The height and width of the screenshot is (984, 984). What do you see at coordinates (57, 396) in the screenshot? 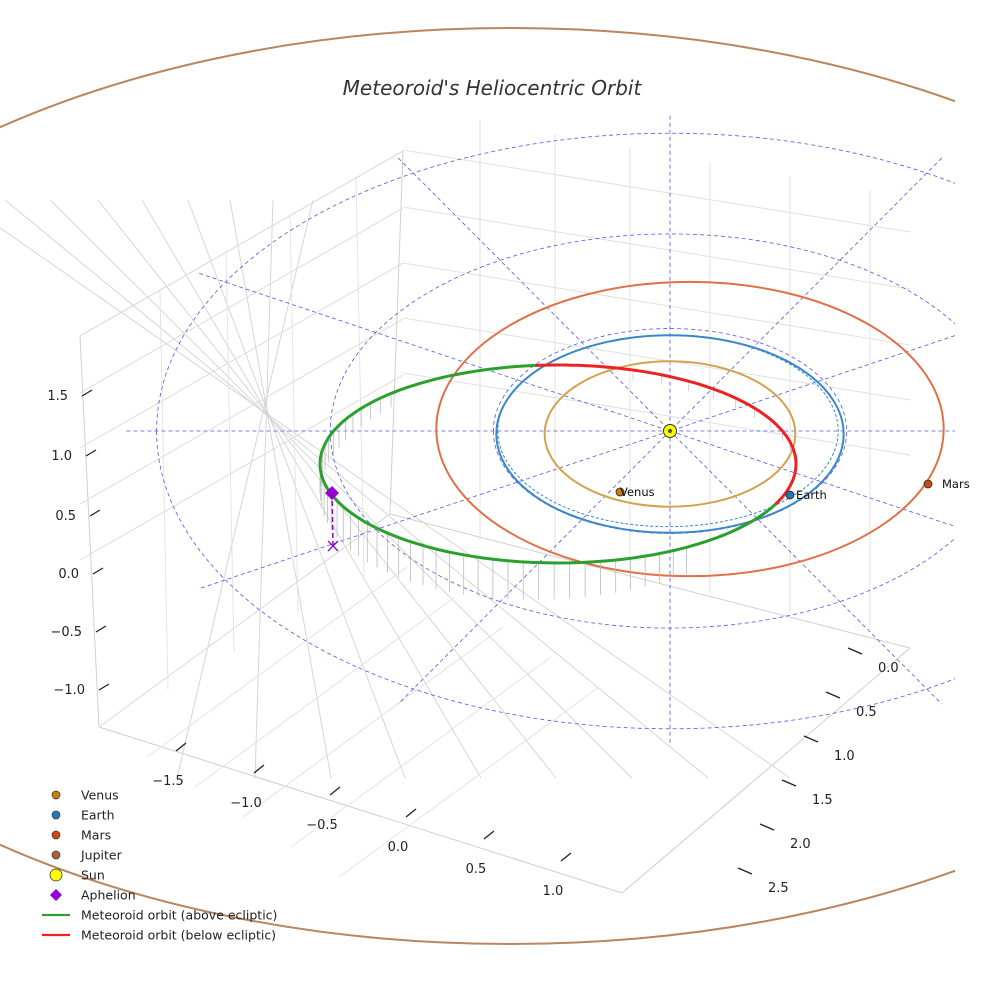
I see `z-tick-label-0: 1.5` at bounding box center [57, 396].